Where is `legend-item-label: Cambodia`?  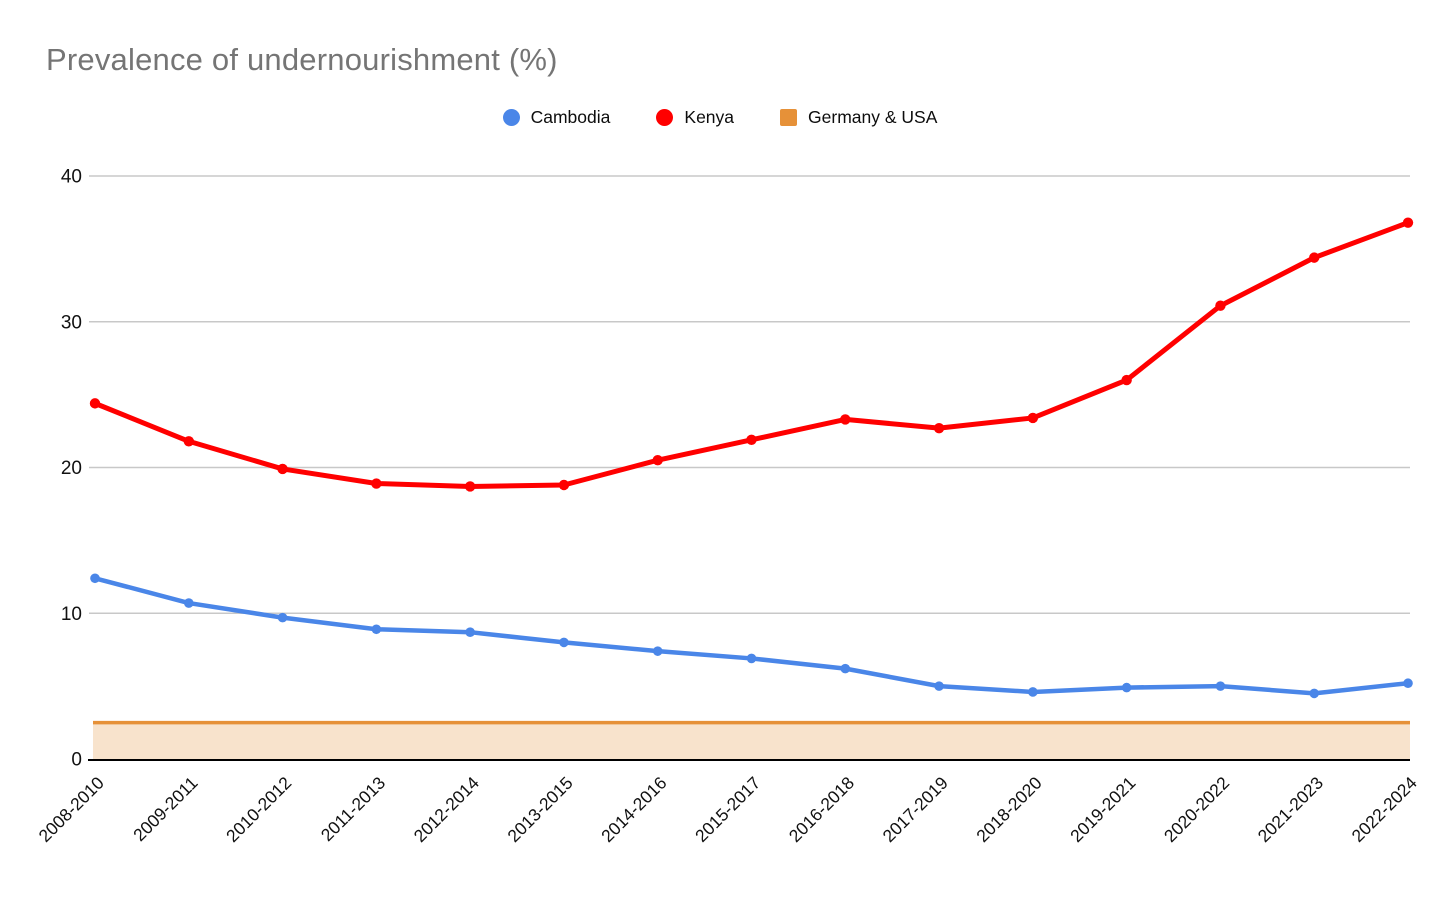
legend-item-label: Cambodia is located at coordinates (570, 117).